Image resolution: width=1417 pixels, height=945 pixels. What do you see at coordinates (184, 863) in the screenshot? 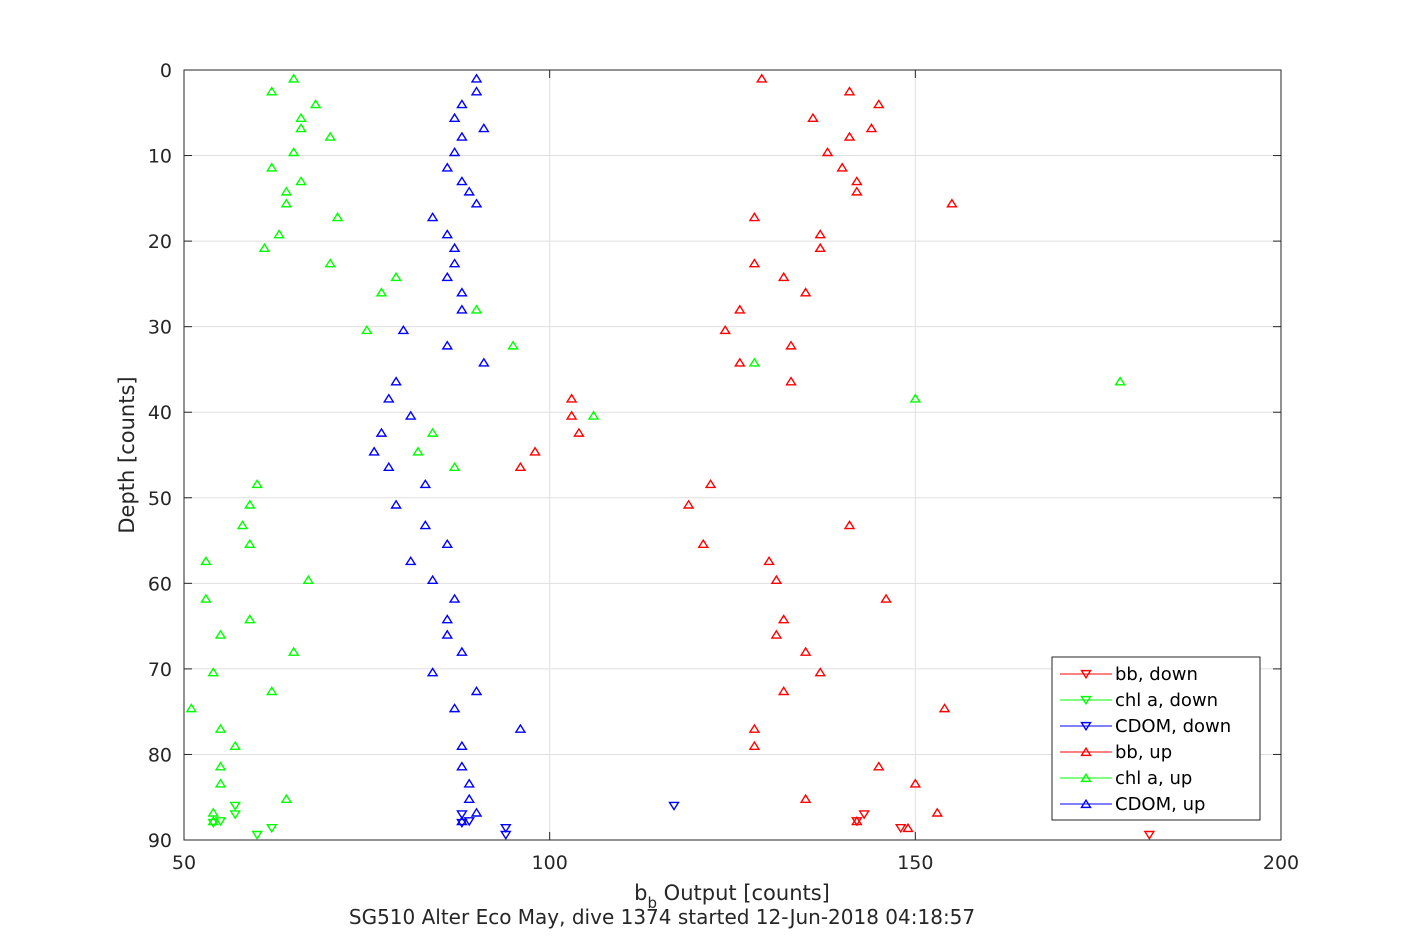
I see `x-tick-label: 50` at bounding box center [184, 863].